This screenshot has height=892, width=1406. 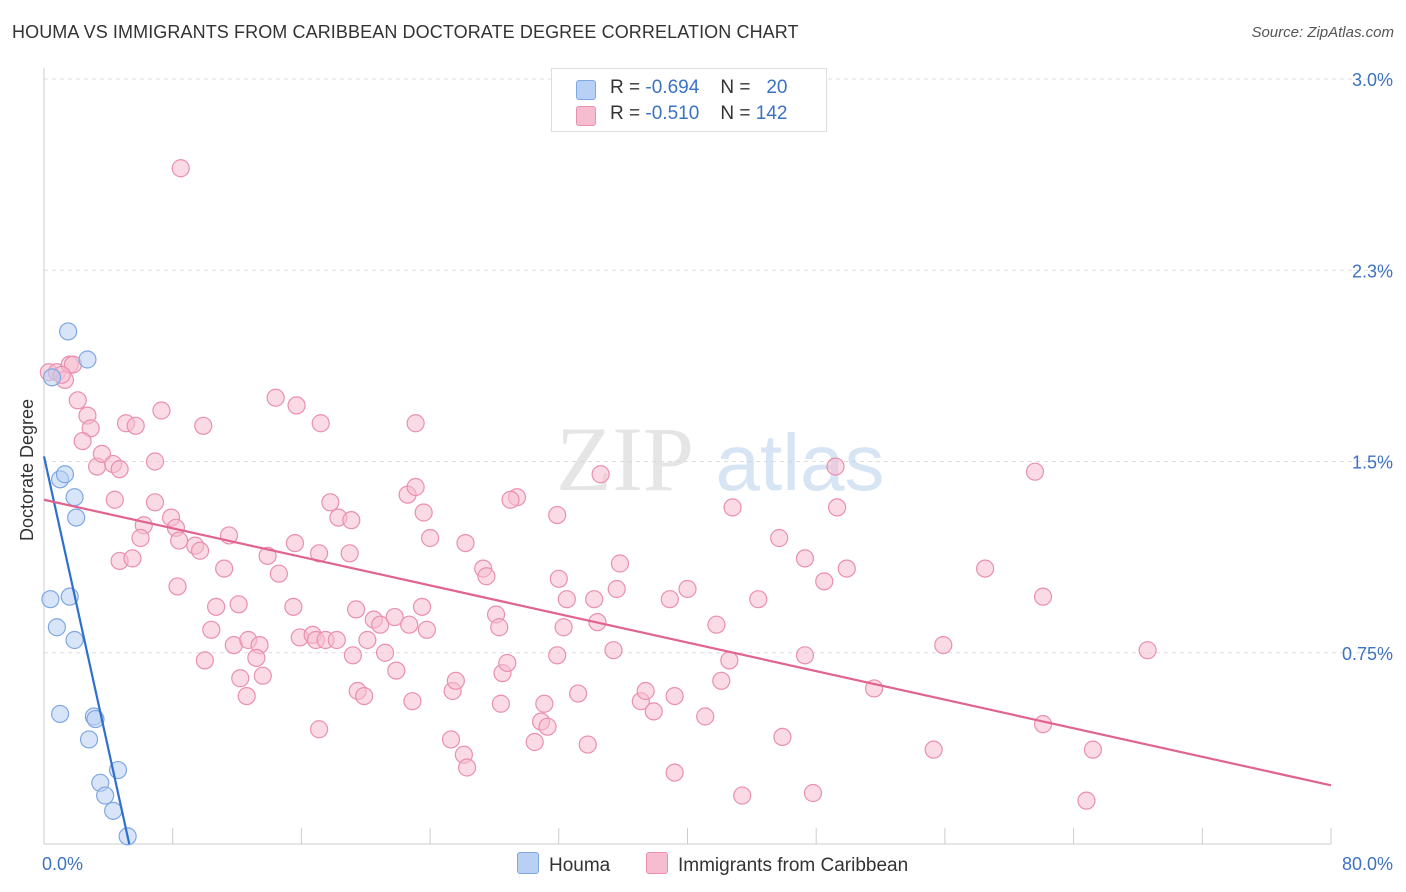 What do you see at coordinates (1322, 32) in the screenshot?
I see `source-credit: Source: ZipAtlas.com` at bounding box center [1322, 32].